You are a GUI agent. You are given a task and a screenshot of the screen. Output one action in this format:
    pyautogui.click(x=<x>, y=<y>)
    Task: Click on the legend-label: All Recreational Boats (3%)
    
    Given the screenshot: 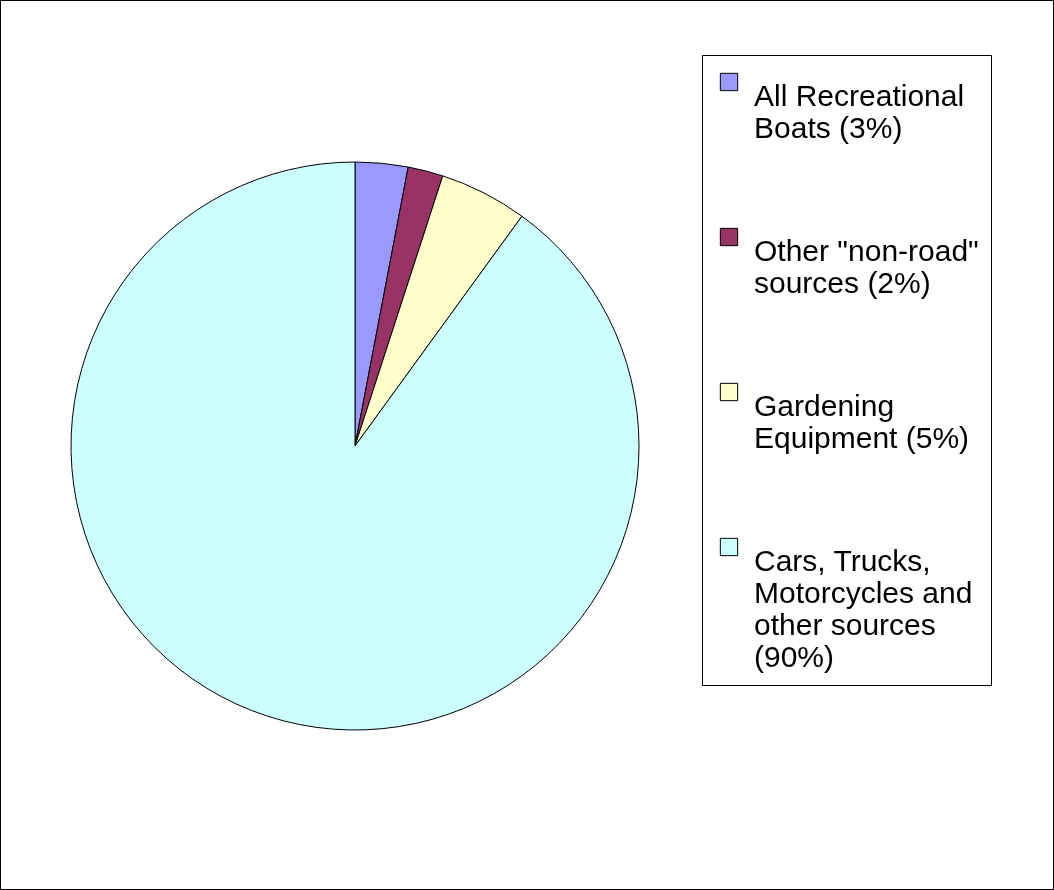 What is the action you would take?
    pyautogui.click(x=859, y=111)
    